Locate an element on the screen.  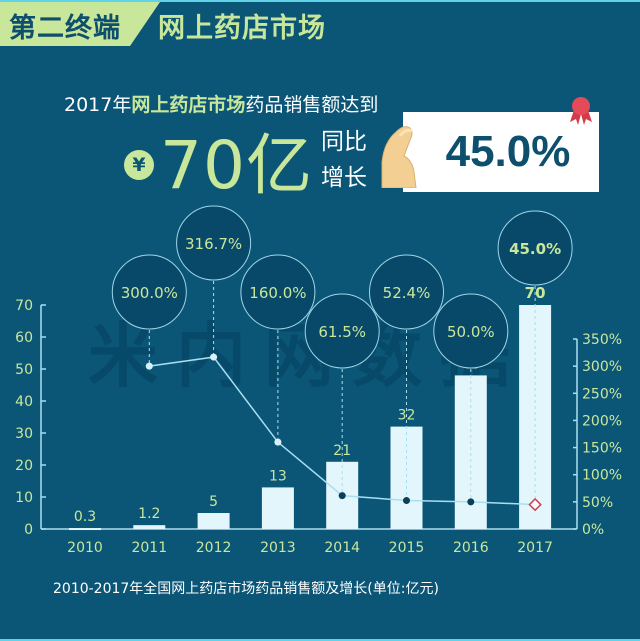
y-tick-label: 60 is located at coordinates (24, 338).